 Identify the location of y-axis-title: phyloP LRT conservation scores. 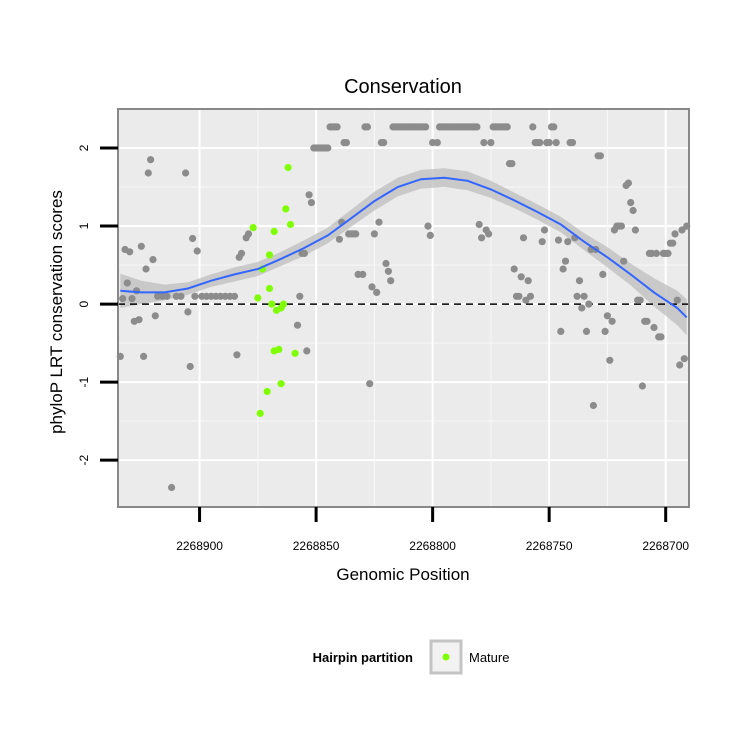
(56, 312).